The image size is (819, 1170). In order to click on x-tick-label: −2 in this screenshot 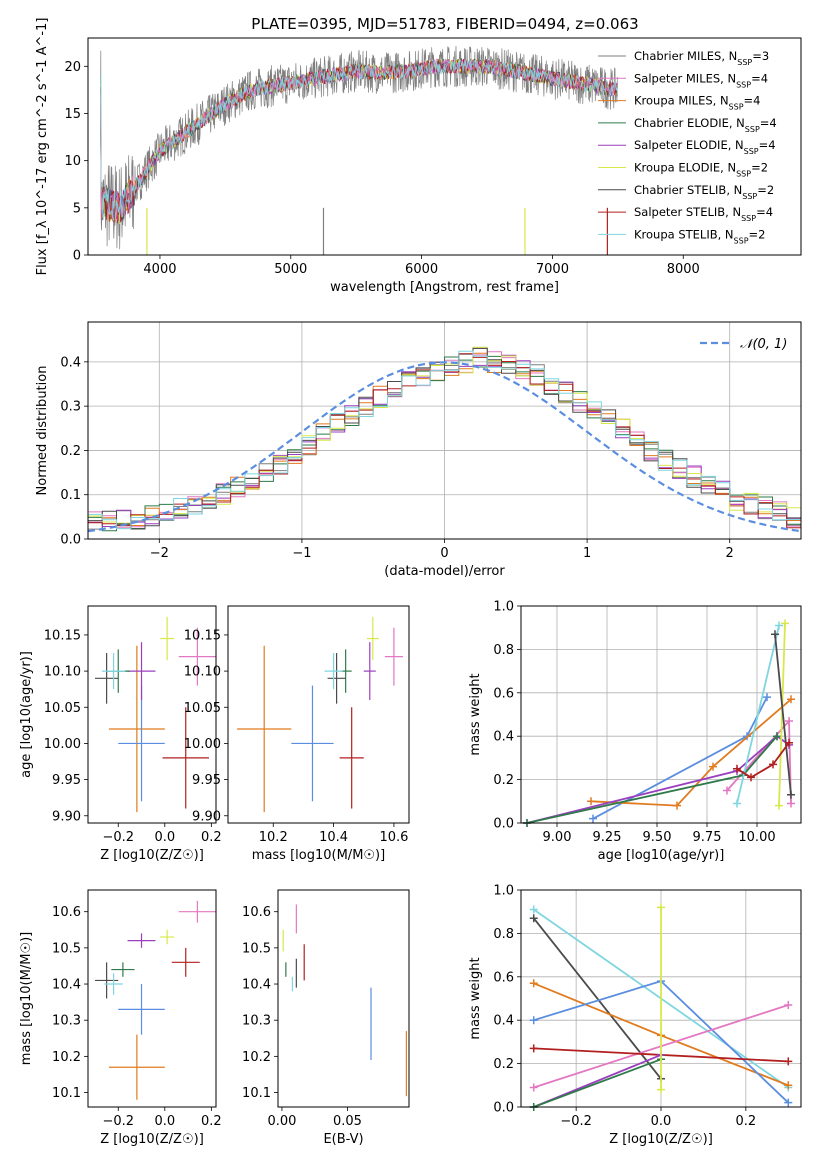, I will do `click(159, 553)`.